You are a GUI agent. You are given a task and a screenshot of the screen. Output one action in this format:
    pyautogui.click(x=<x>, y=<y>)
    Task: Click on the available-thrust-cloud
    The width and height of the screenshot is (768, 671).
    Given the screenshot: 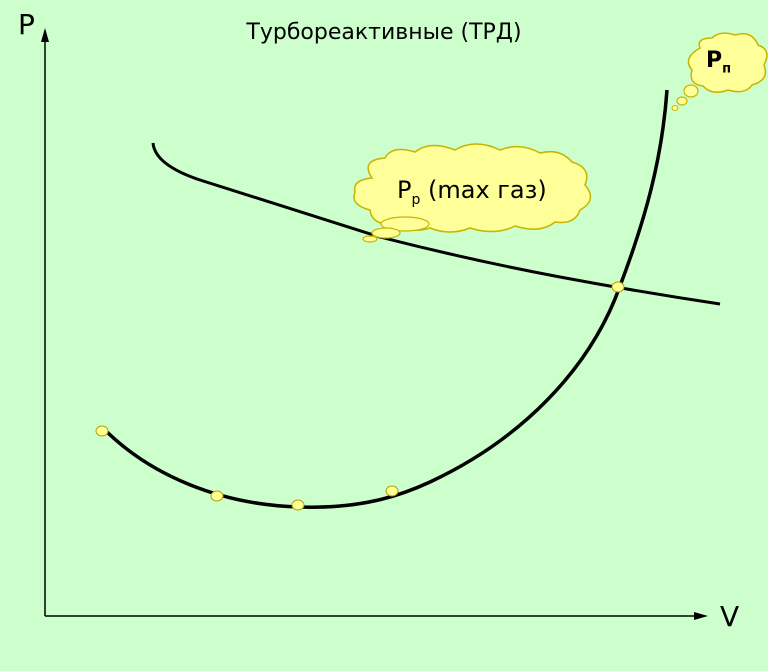 What is the action you would take?
    pyautogui.click(x=472, y=193)
    